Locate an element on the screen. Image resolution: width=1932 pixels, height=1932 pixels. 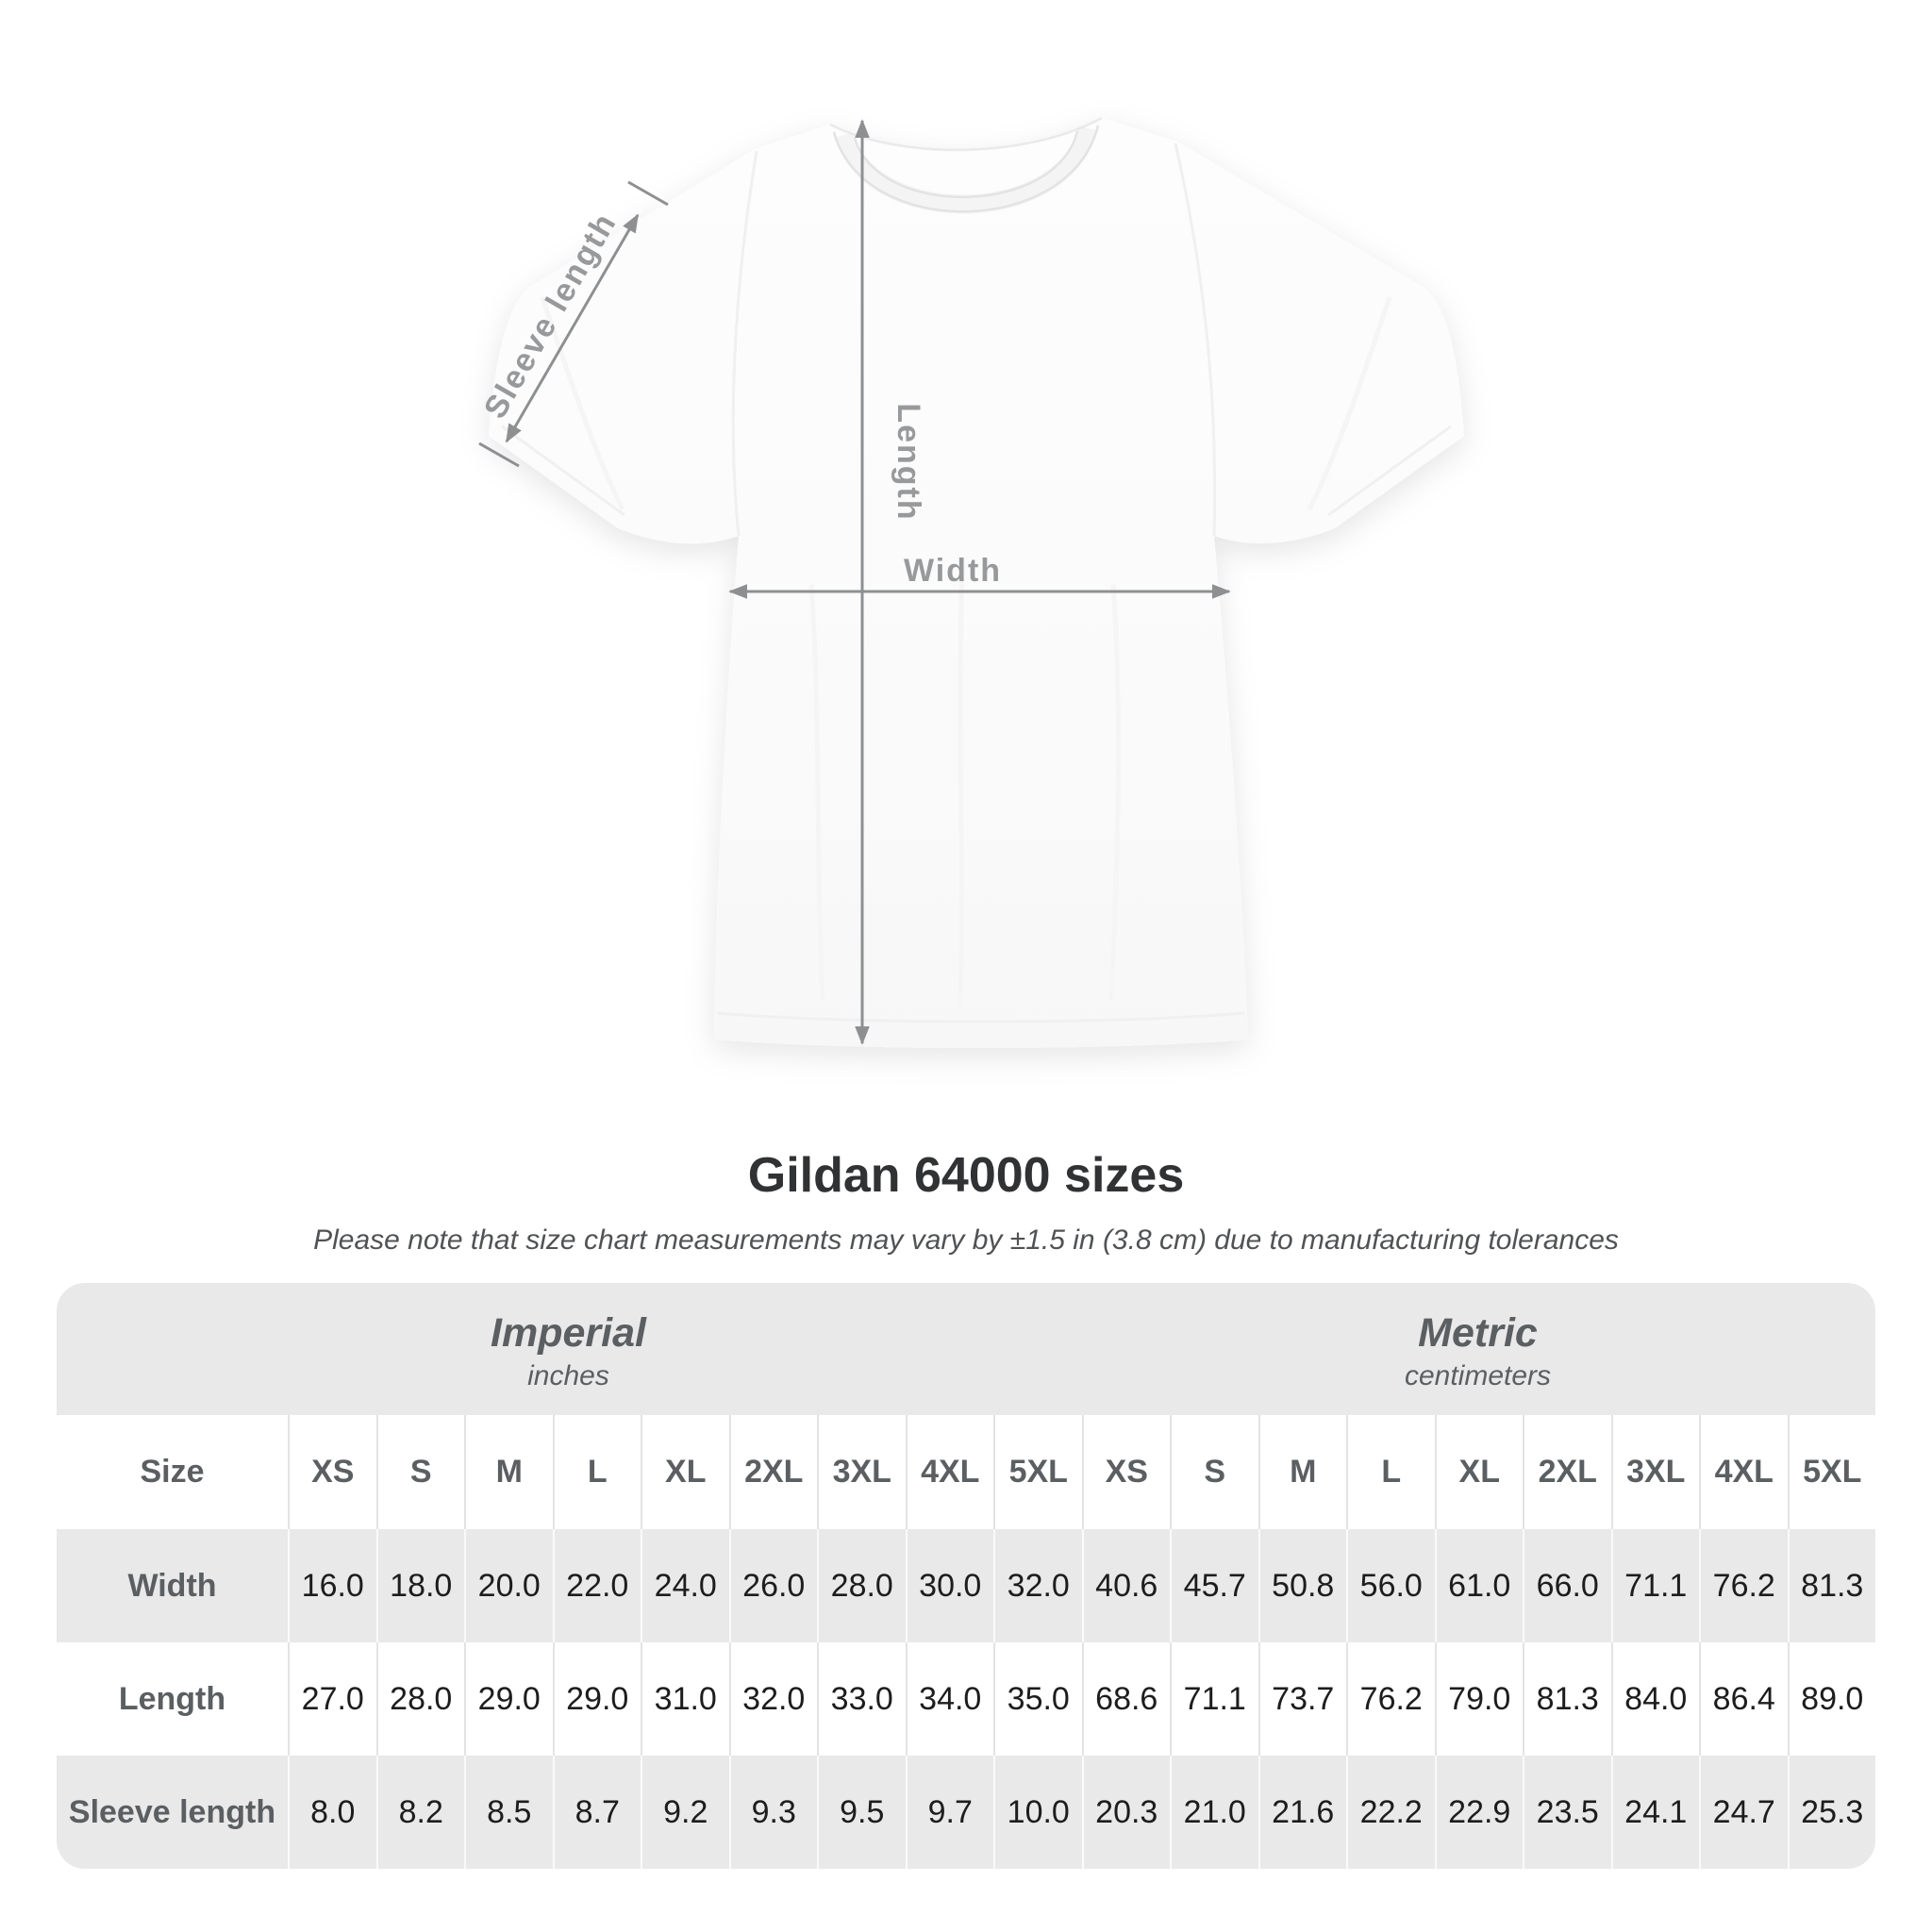
measurement-value-cell: 68.6 is located at coordinates (1126, 1699).